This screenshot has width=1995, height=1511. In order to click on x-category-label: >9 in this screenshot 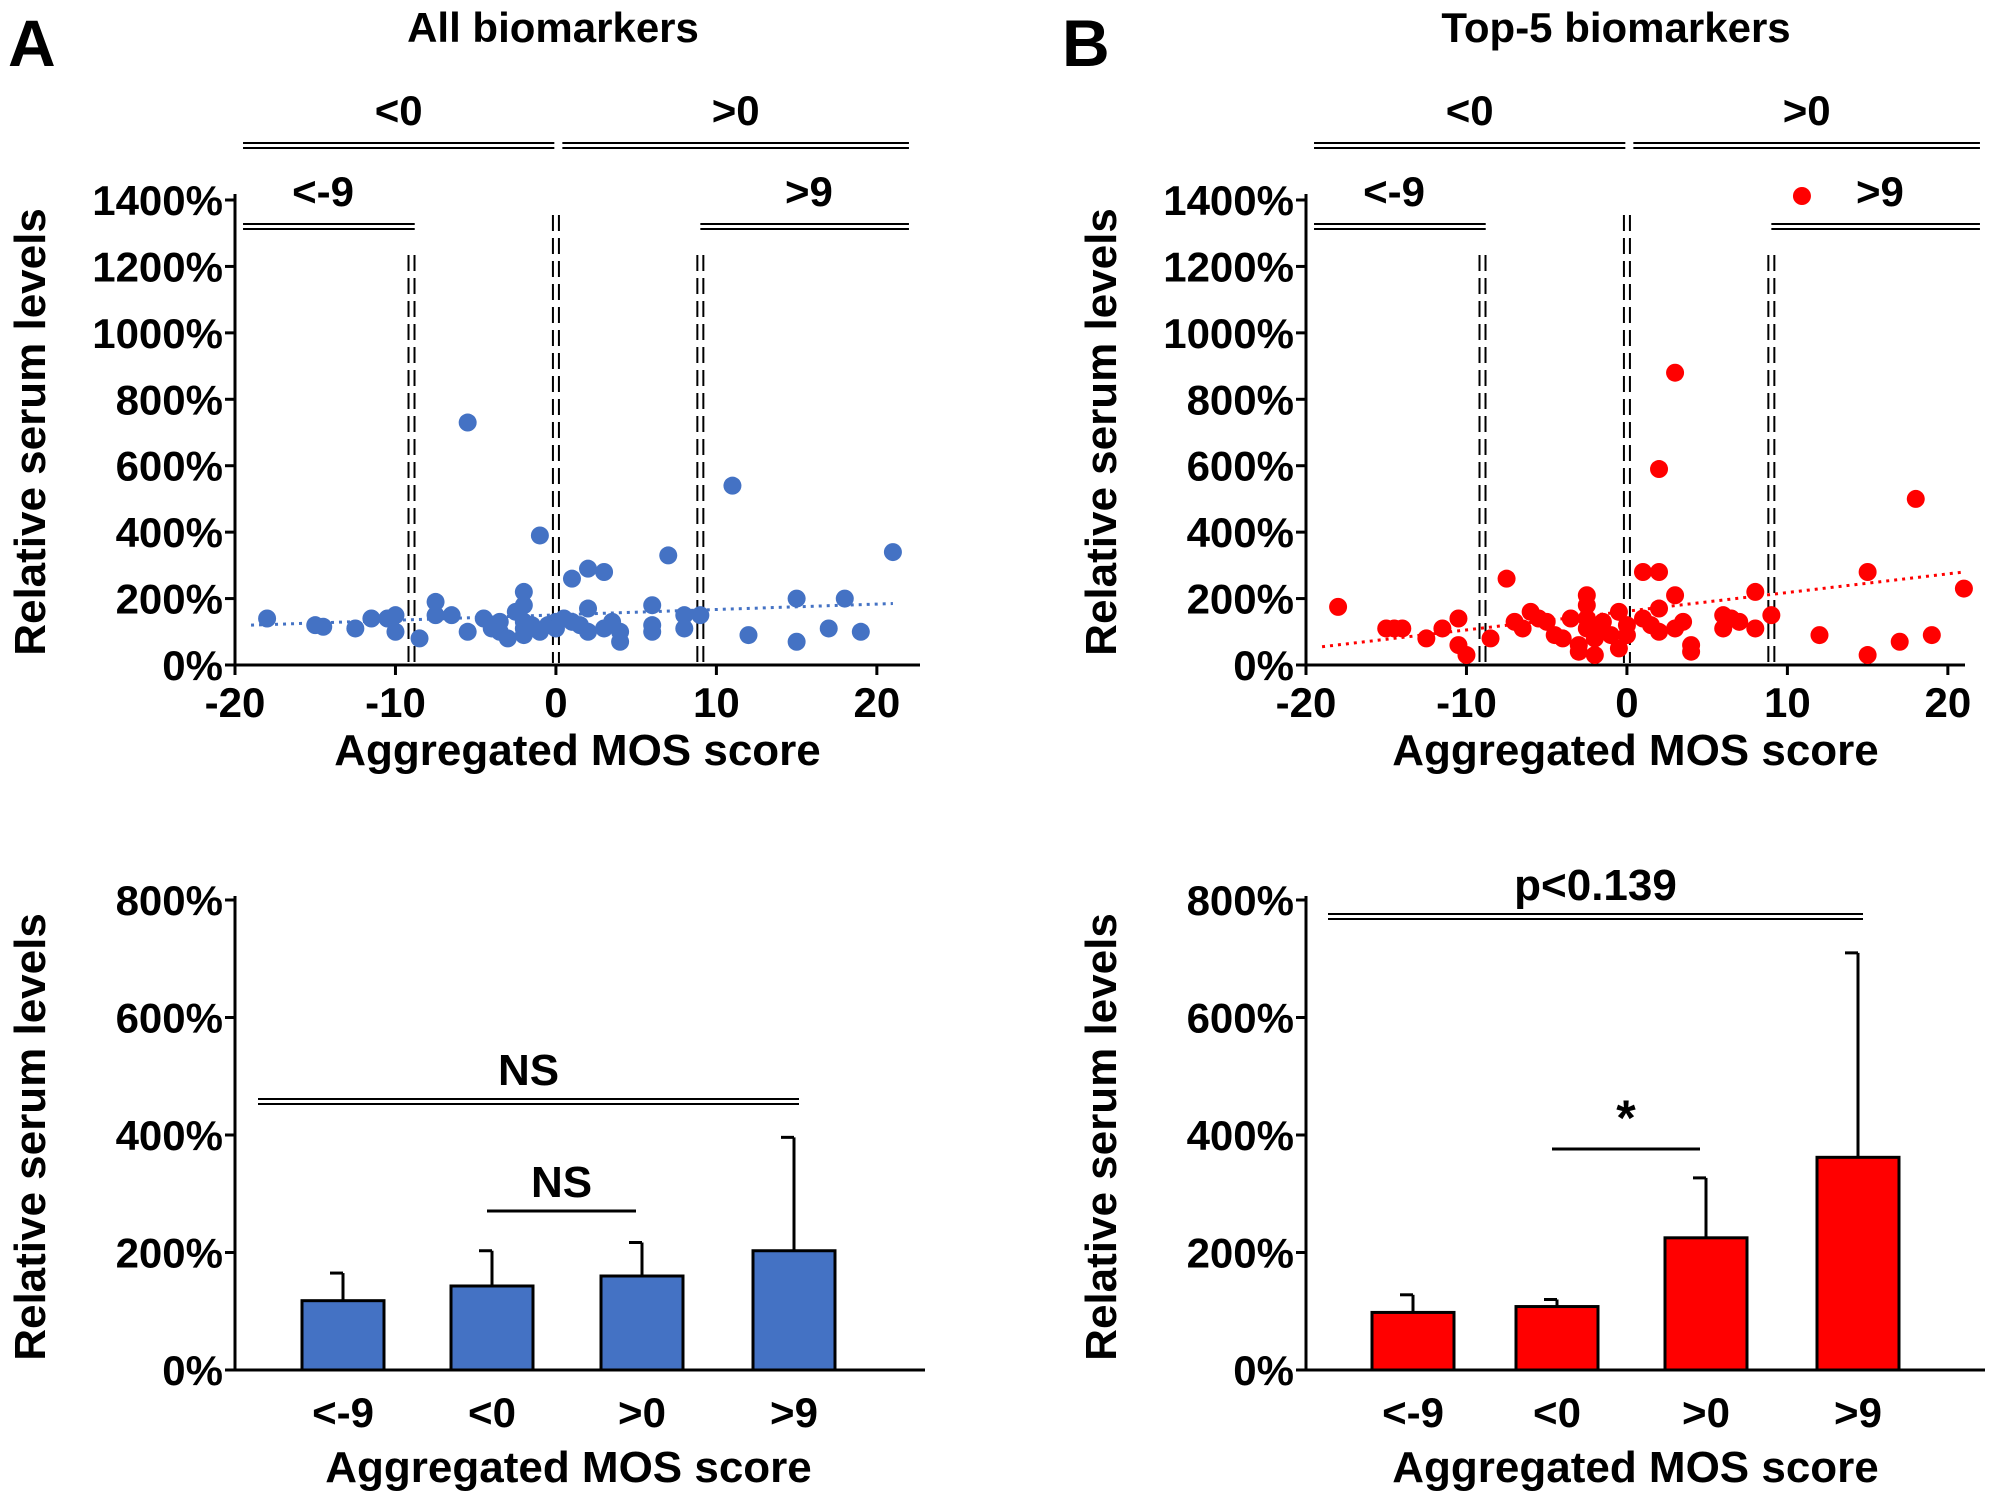, I will do `click(794, 1412)`.